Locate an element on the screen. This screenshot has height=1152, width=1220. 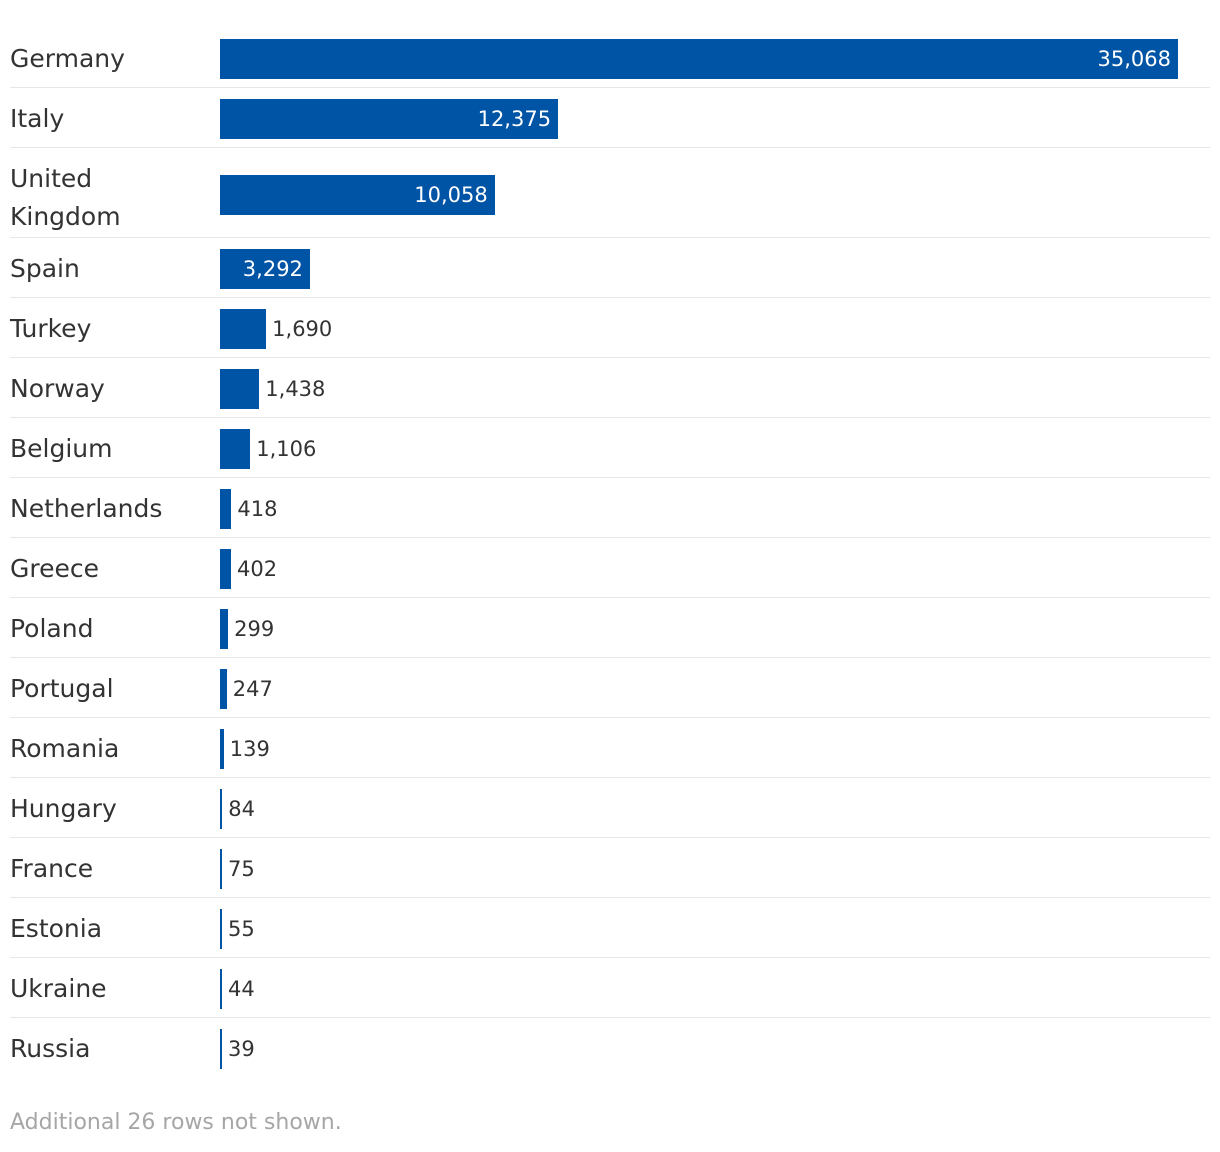
bar-row: Turkey 1,690 is located at coordinates (610, 328).